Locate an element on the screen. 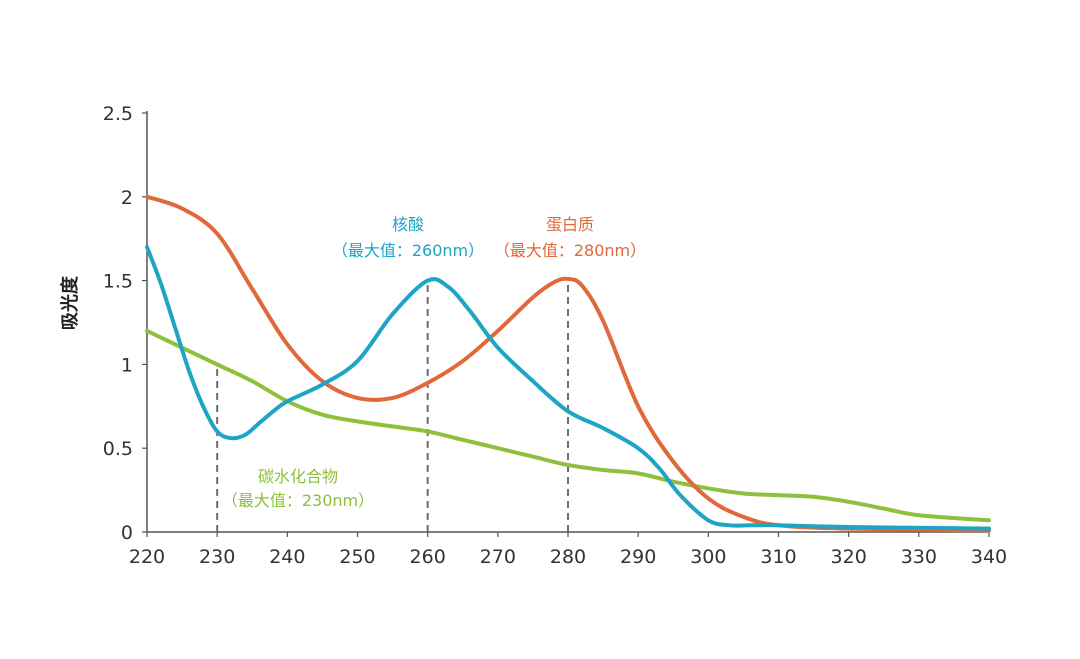 The image size is (1080, 659). y-tick-label: 2 is located at coordinates (127, 198).